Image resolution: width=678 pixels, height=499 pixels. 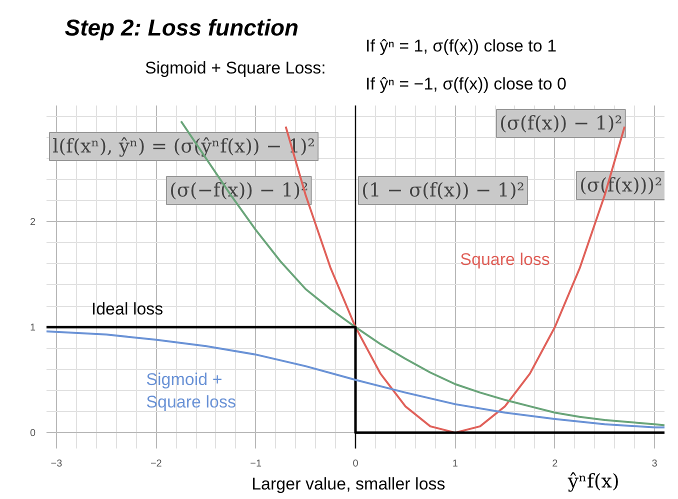 I want to click on x-tick-label: −3, so click(x=56, y=464).